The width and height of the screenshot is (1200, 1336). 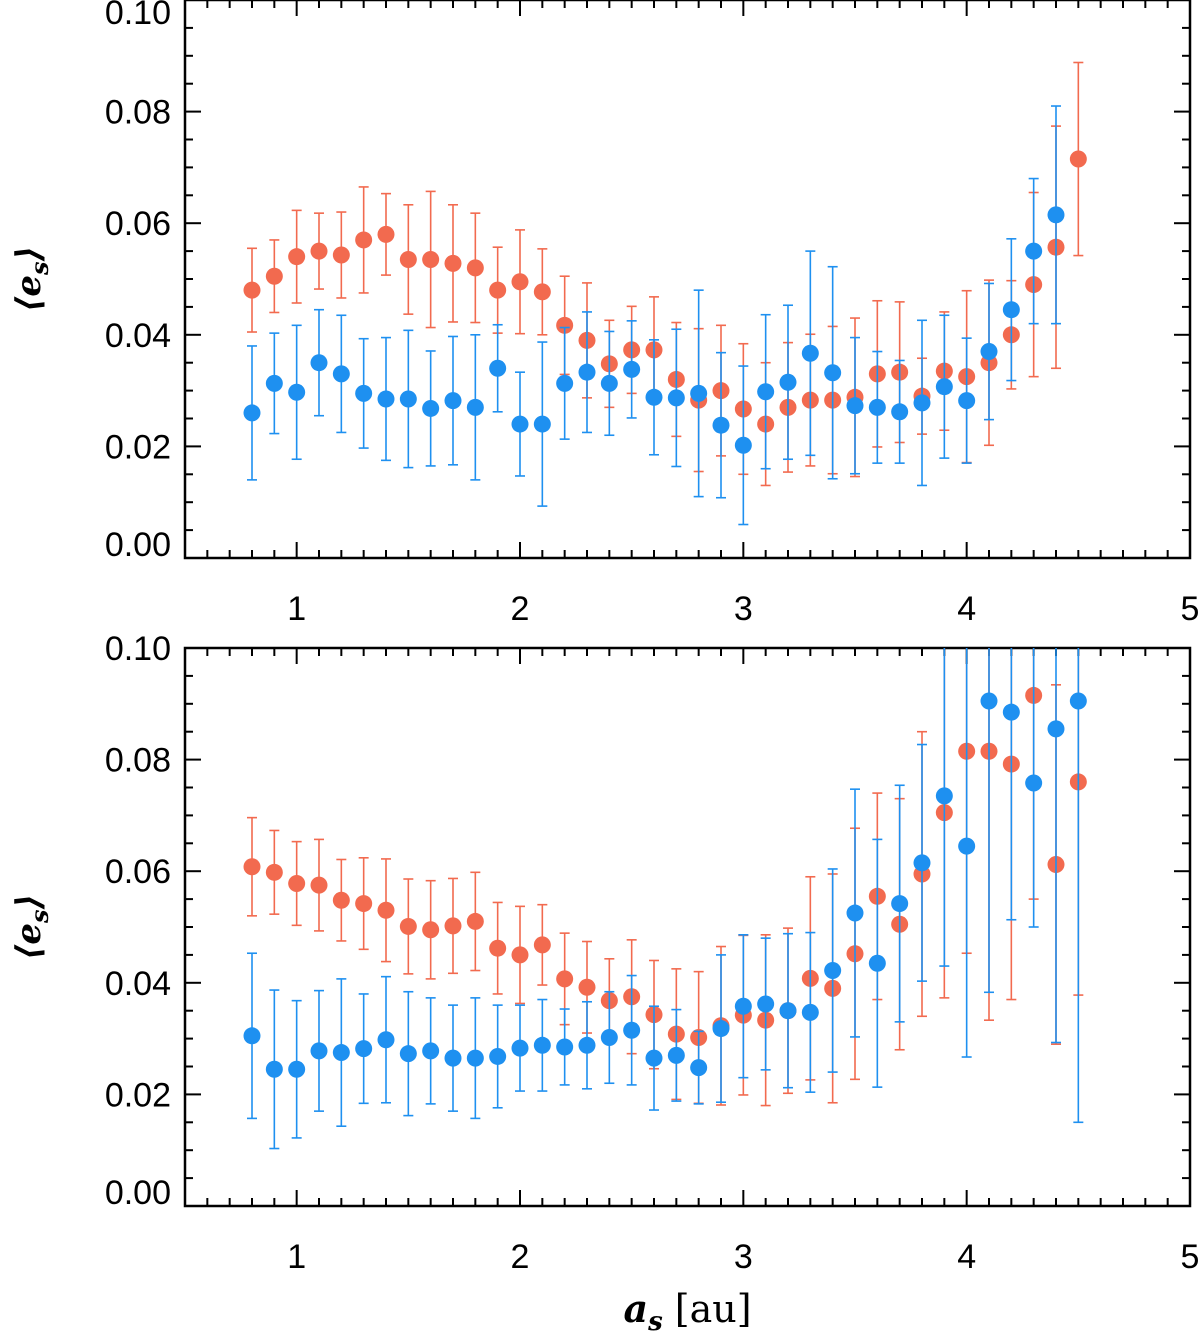 What do you see at coordinates (138, 761) in the screenshot?
I see `y-tick-label: 0.08` at bounding box center [138, 761].